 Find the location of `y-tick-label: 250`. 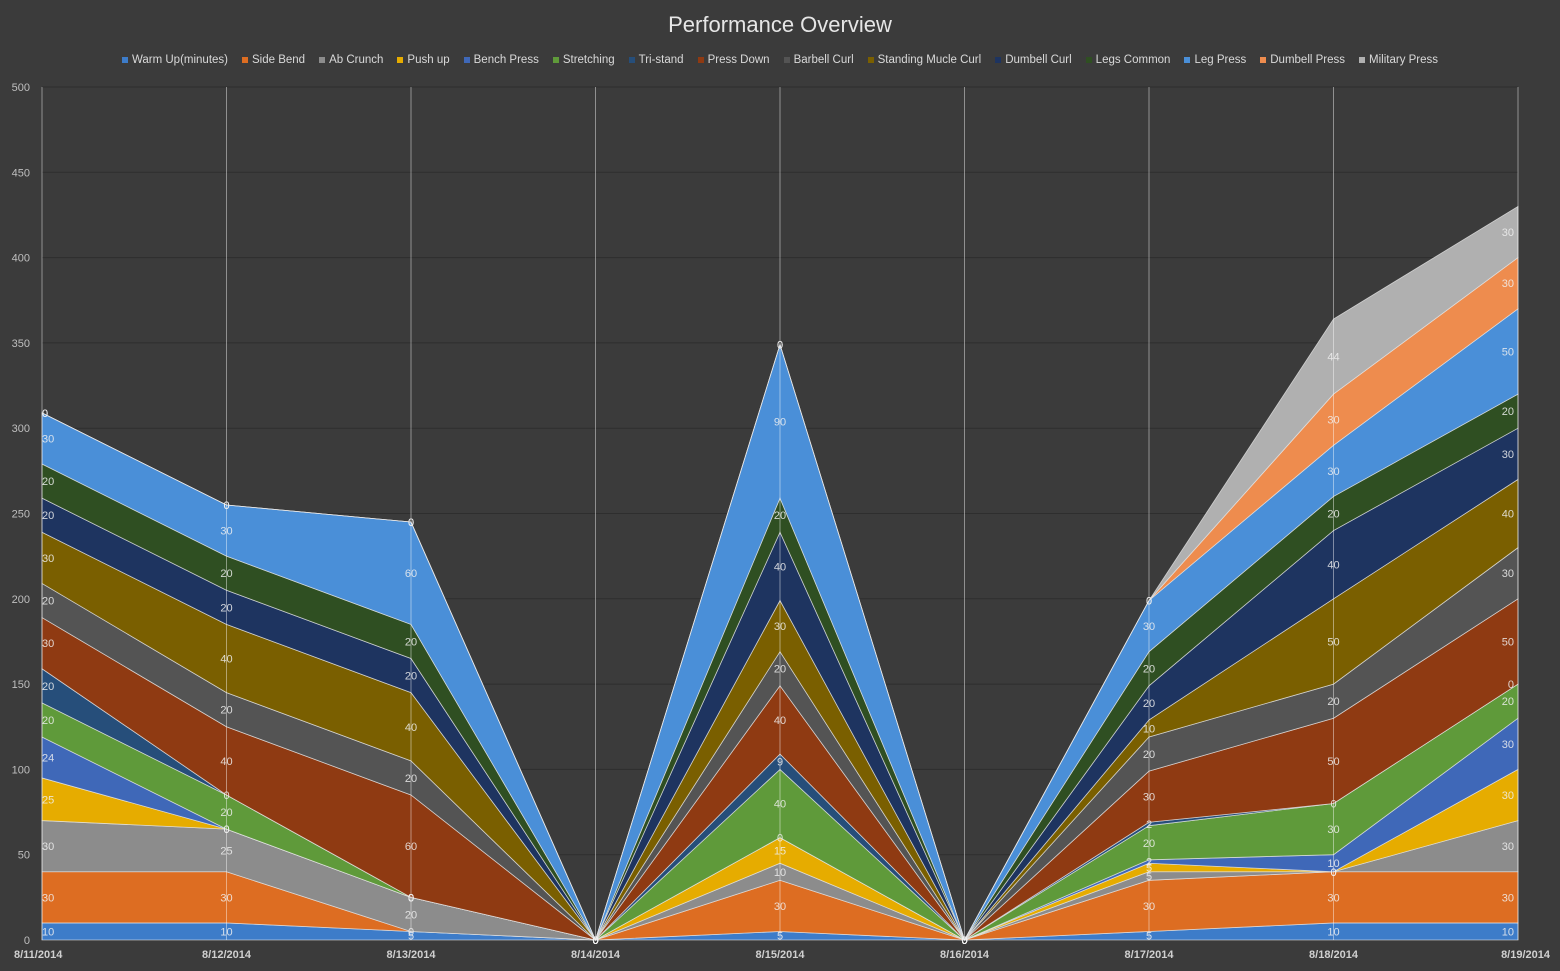

y-tick-label: 250 is located at coordinates (21, 515).